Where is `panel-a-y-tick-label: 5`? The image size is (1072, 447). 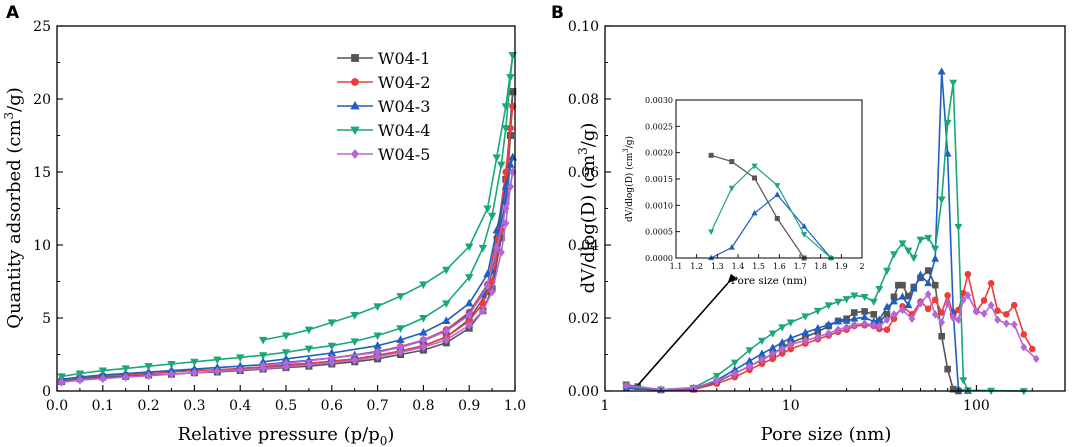 panel-a-y-tick-label: 5 is located at coordinates (46, 319).